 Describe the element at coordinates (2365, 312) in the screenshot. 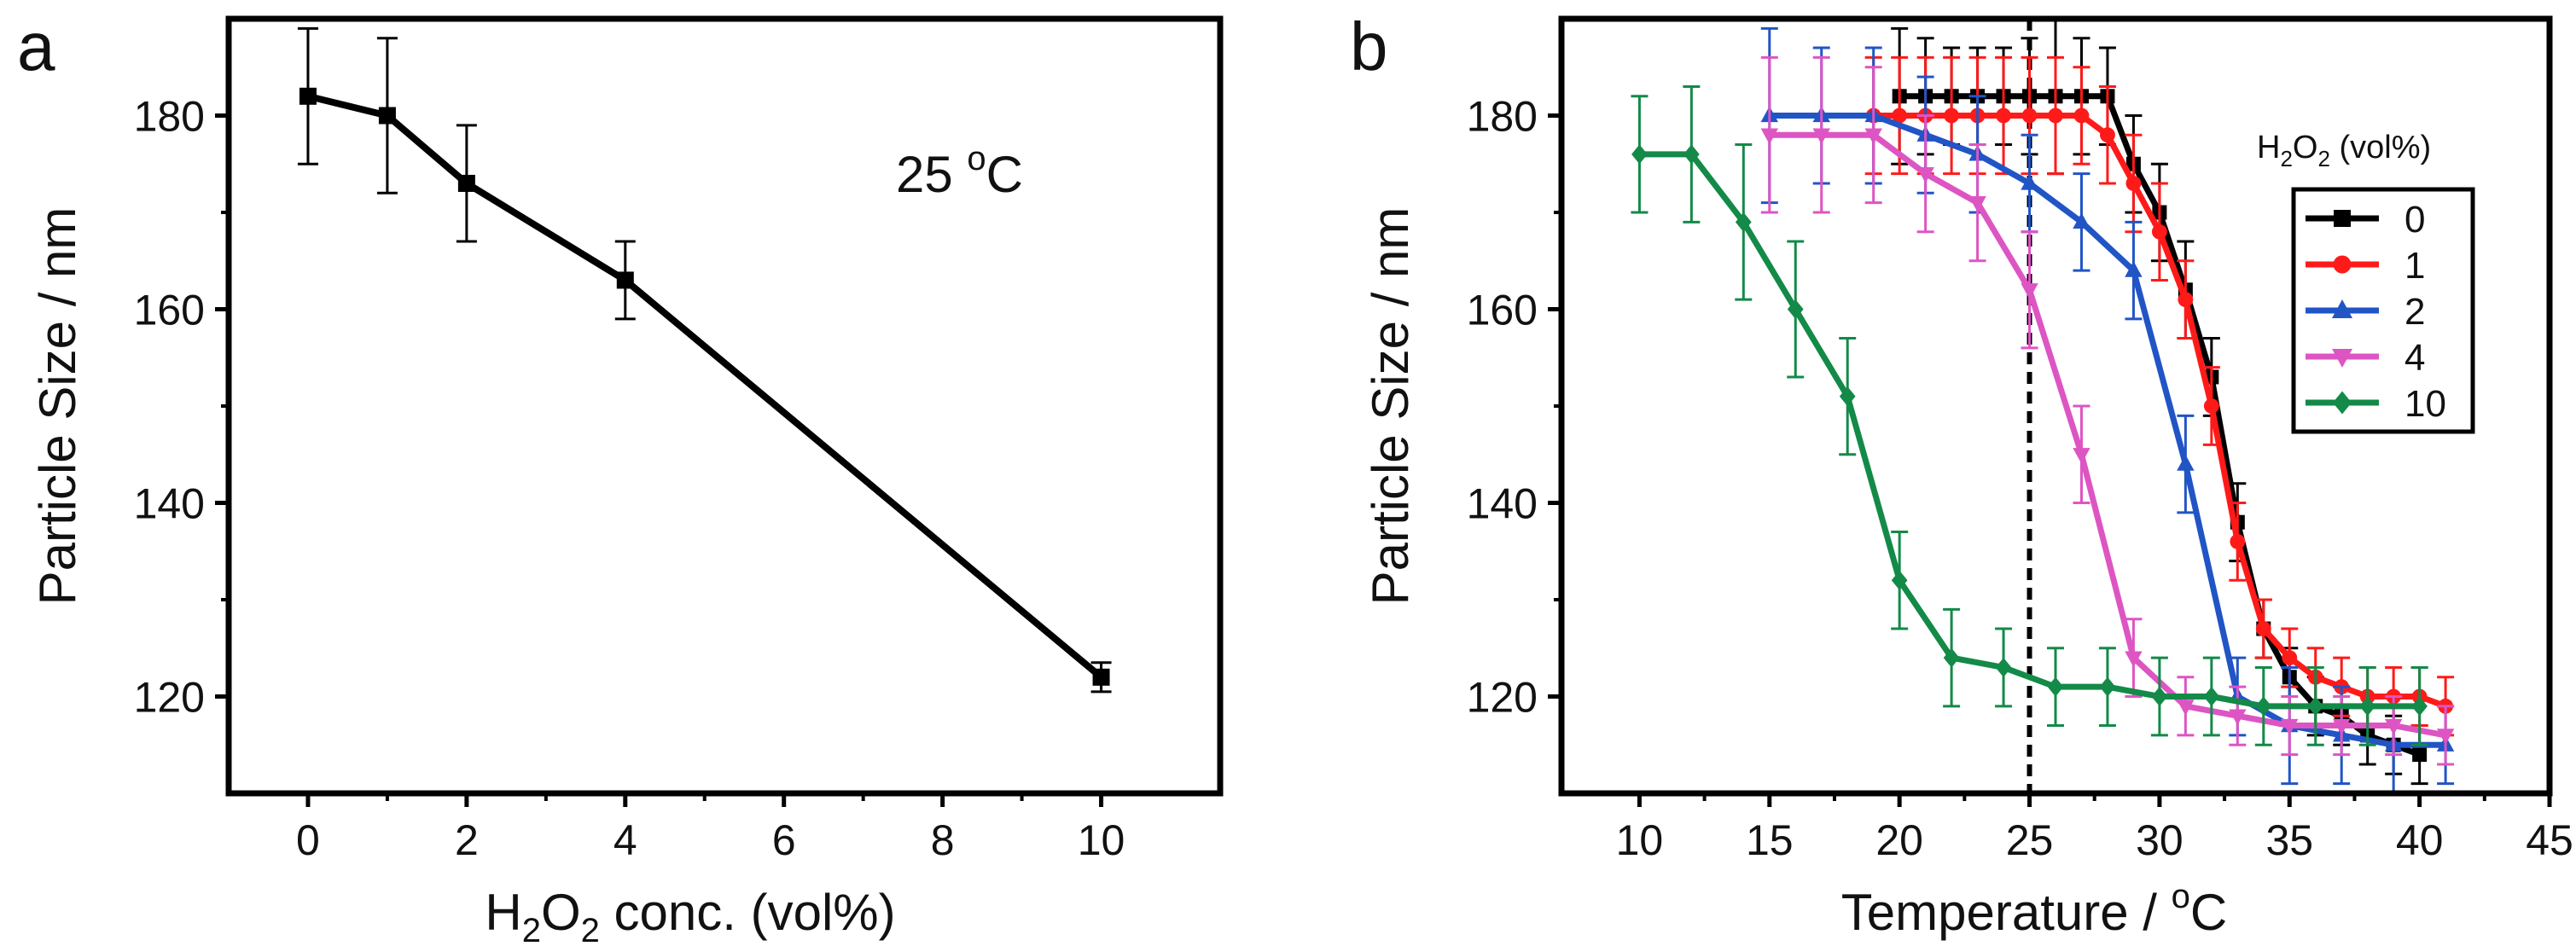

I see `legend-item-2: 2` at that location.